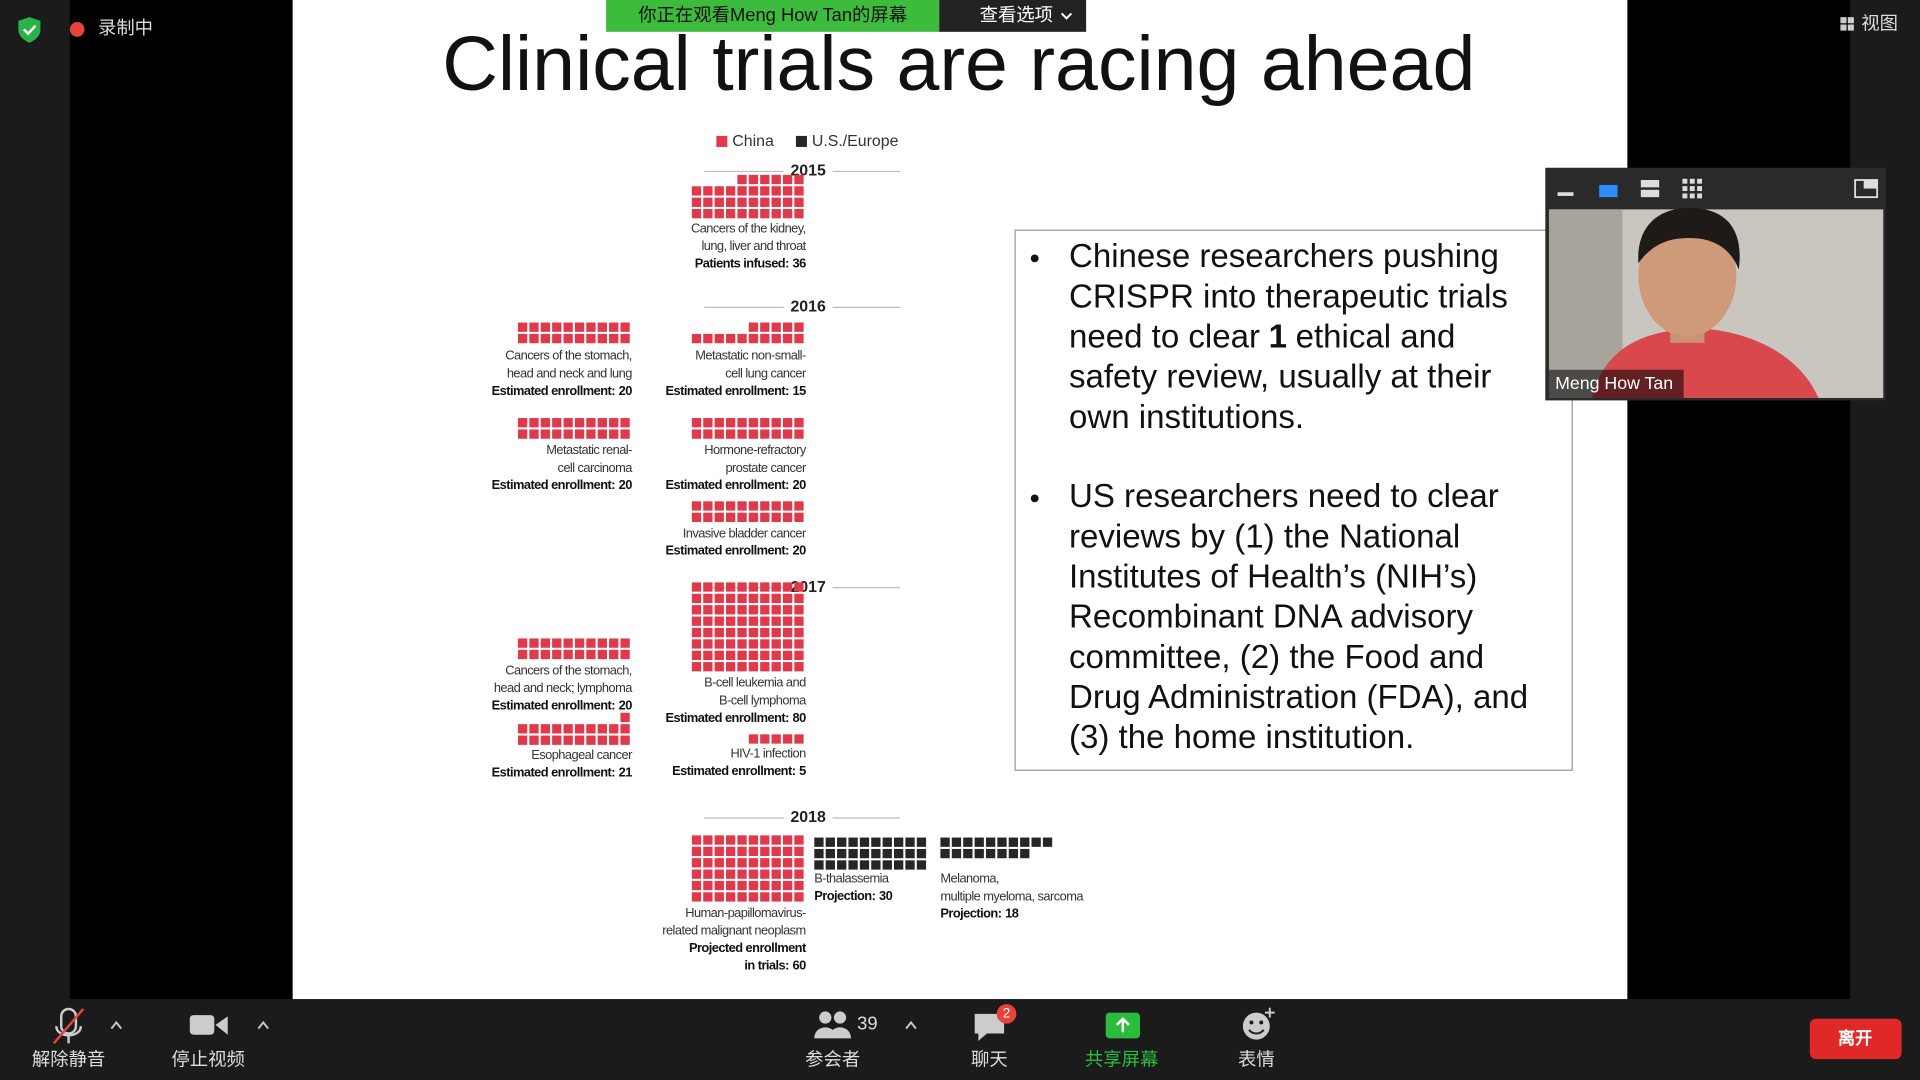  What do you see at coordinates (1650, 189) in the screenshot?
I see `strip-view-icon` at bounding box center [1650, 189].